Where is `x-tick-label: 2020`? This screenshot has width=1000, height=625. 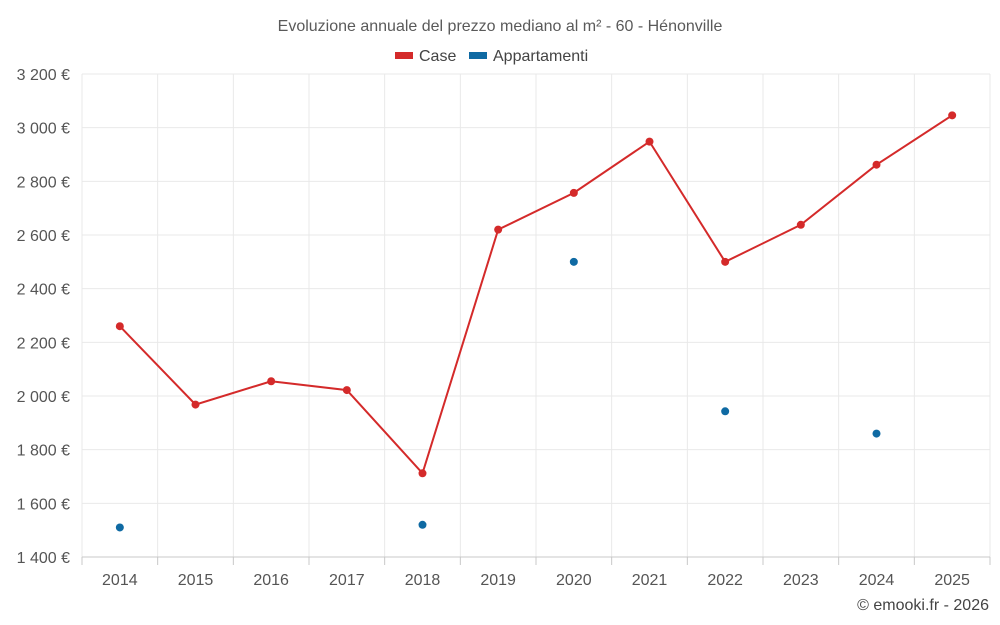 x-tick-label: 2020 is located at coordinates (574, 580).